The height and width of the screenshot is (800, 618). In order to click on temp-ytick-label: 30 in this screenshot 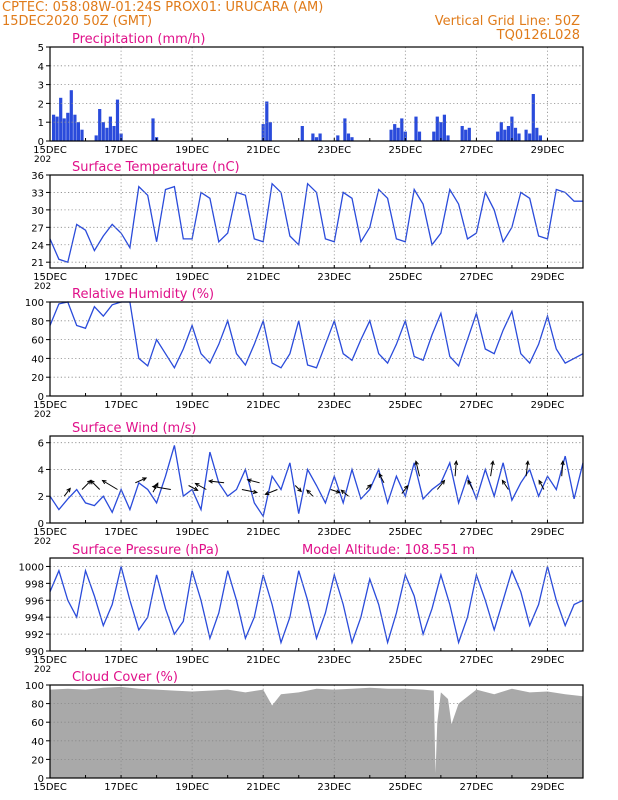, I will do `click(37, 211)`.